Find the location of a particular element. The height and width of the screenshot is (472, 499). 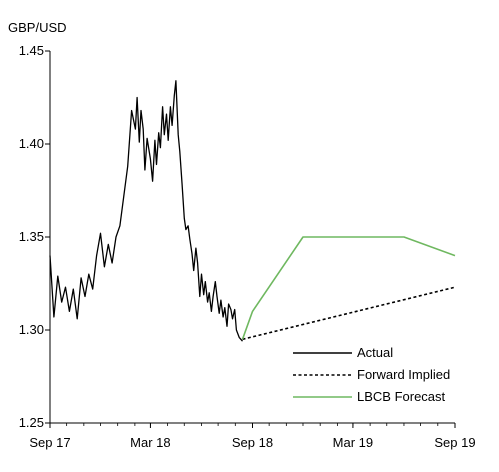

x-tick-label: Sep 17 is located at coordinates (49, 442).